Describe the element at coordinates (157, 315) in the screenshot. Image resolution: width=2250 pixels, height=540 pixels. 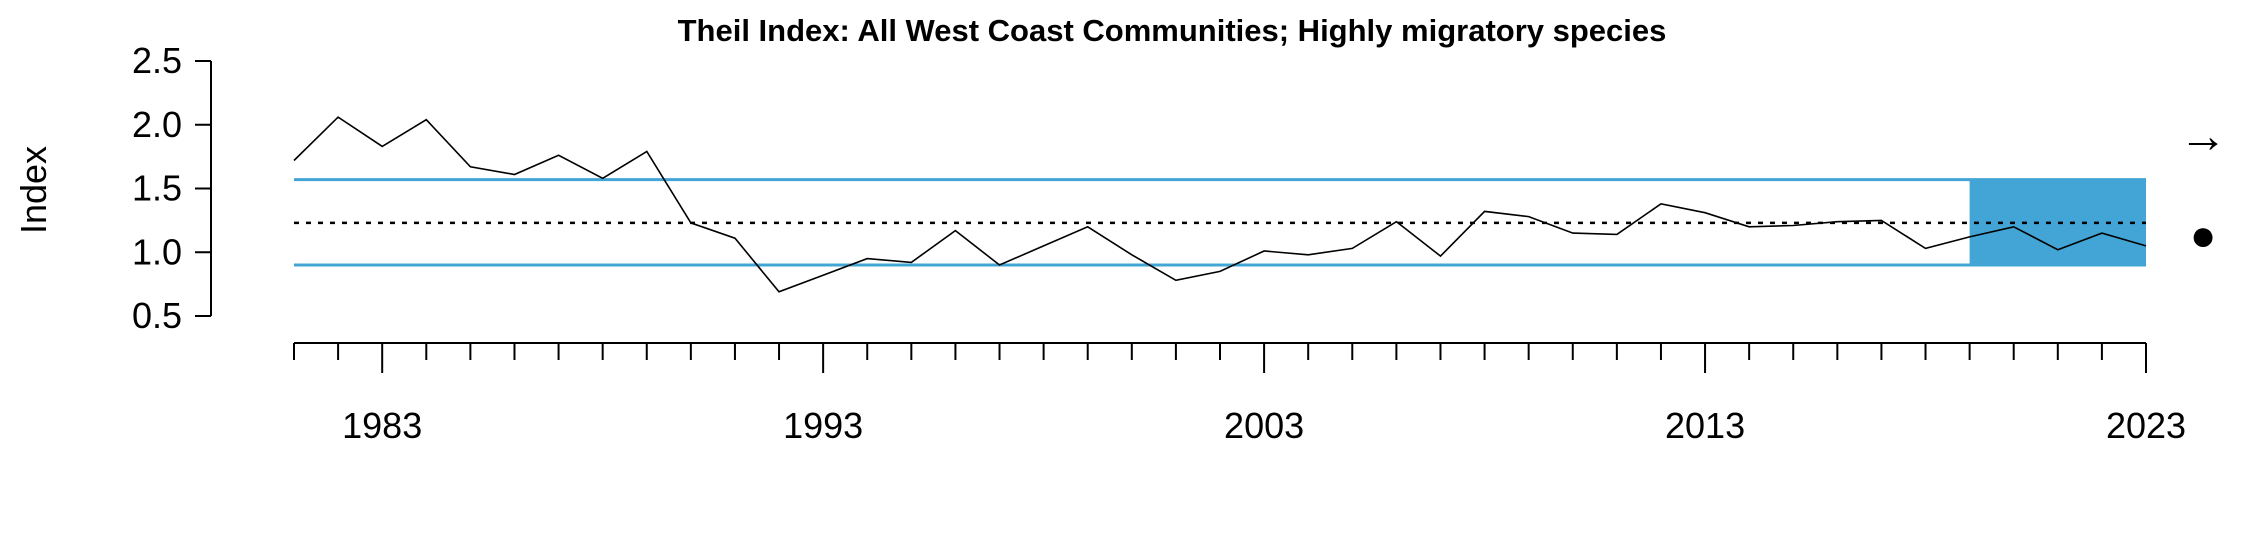
I see `y-tick-label: 0.5` at that location.